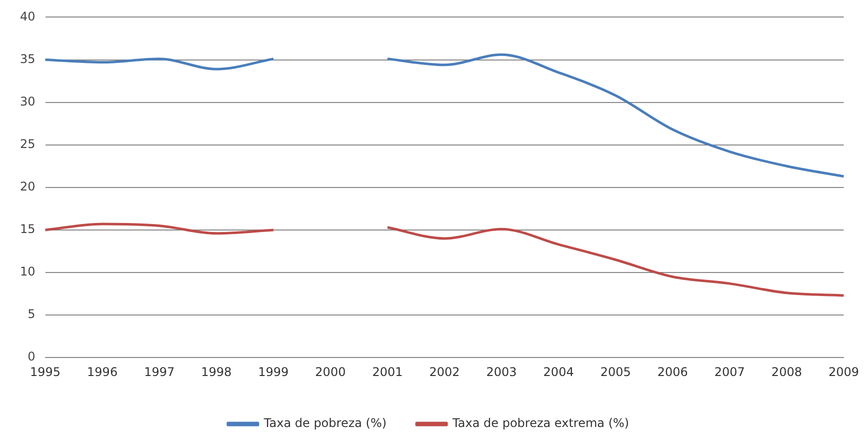 The image size is (867, 445). Describe the element at coordinates (444, 371) in the screenshot. I see `x-tick-label: 2002` at that location.